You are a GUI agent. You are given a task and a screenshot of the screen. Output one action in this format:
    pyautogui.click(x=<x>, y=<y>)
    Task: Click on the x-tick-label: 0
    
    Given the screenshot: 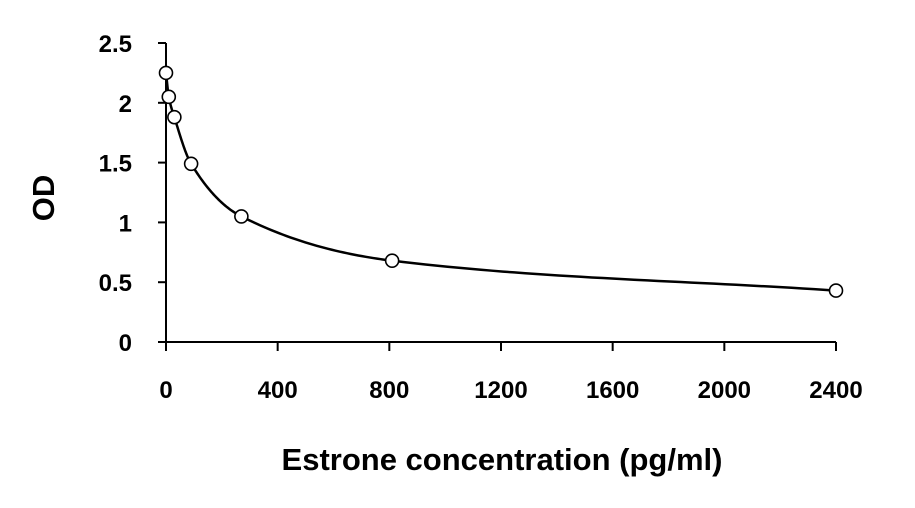 What is the action you would take?
    pyautogui.click(x=165, y=390)
    